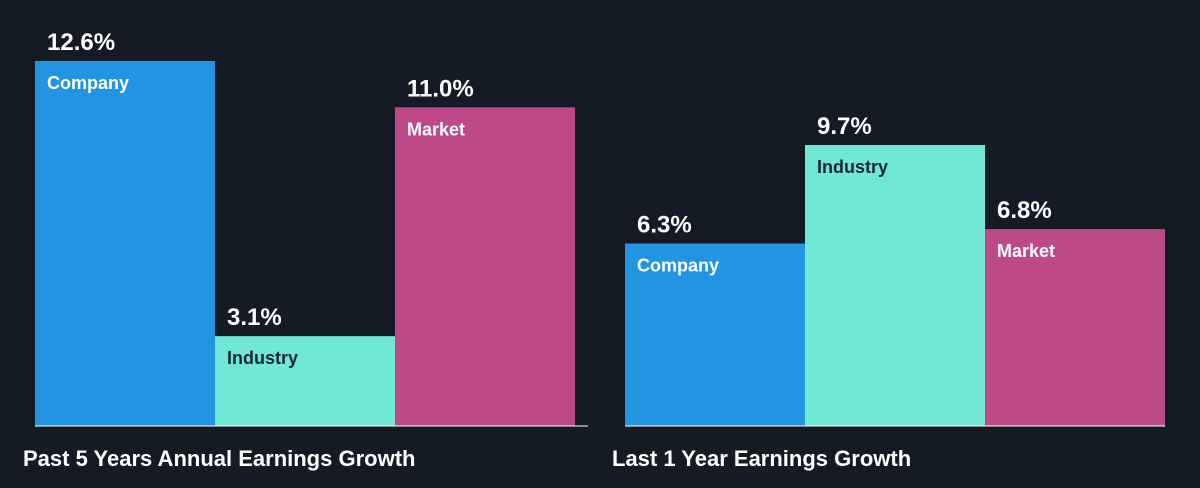 The image size is (1200, 488). Describe the element at coordinates (219, 458) in the screenshot. I see `chart-title: Past 5 Years Annual Earnings Growth` at that location.